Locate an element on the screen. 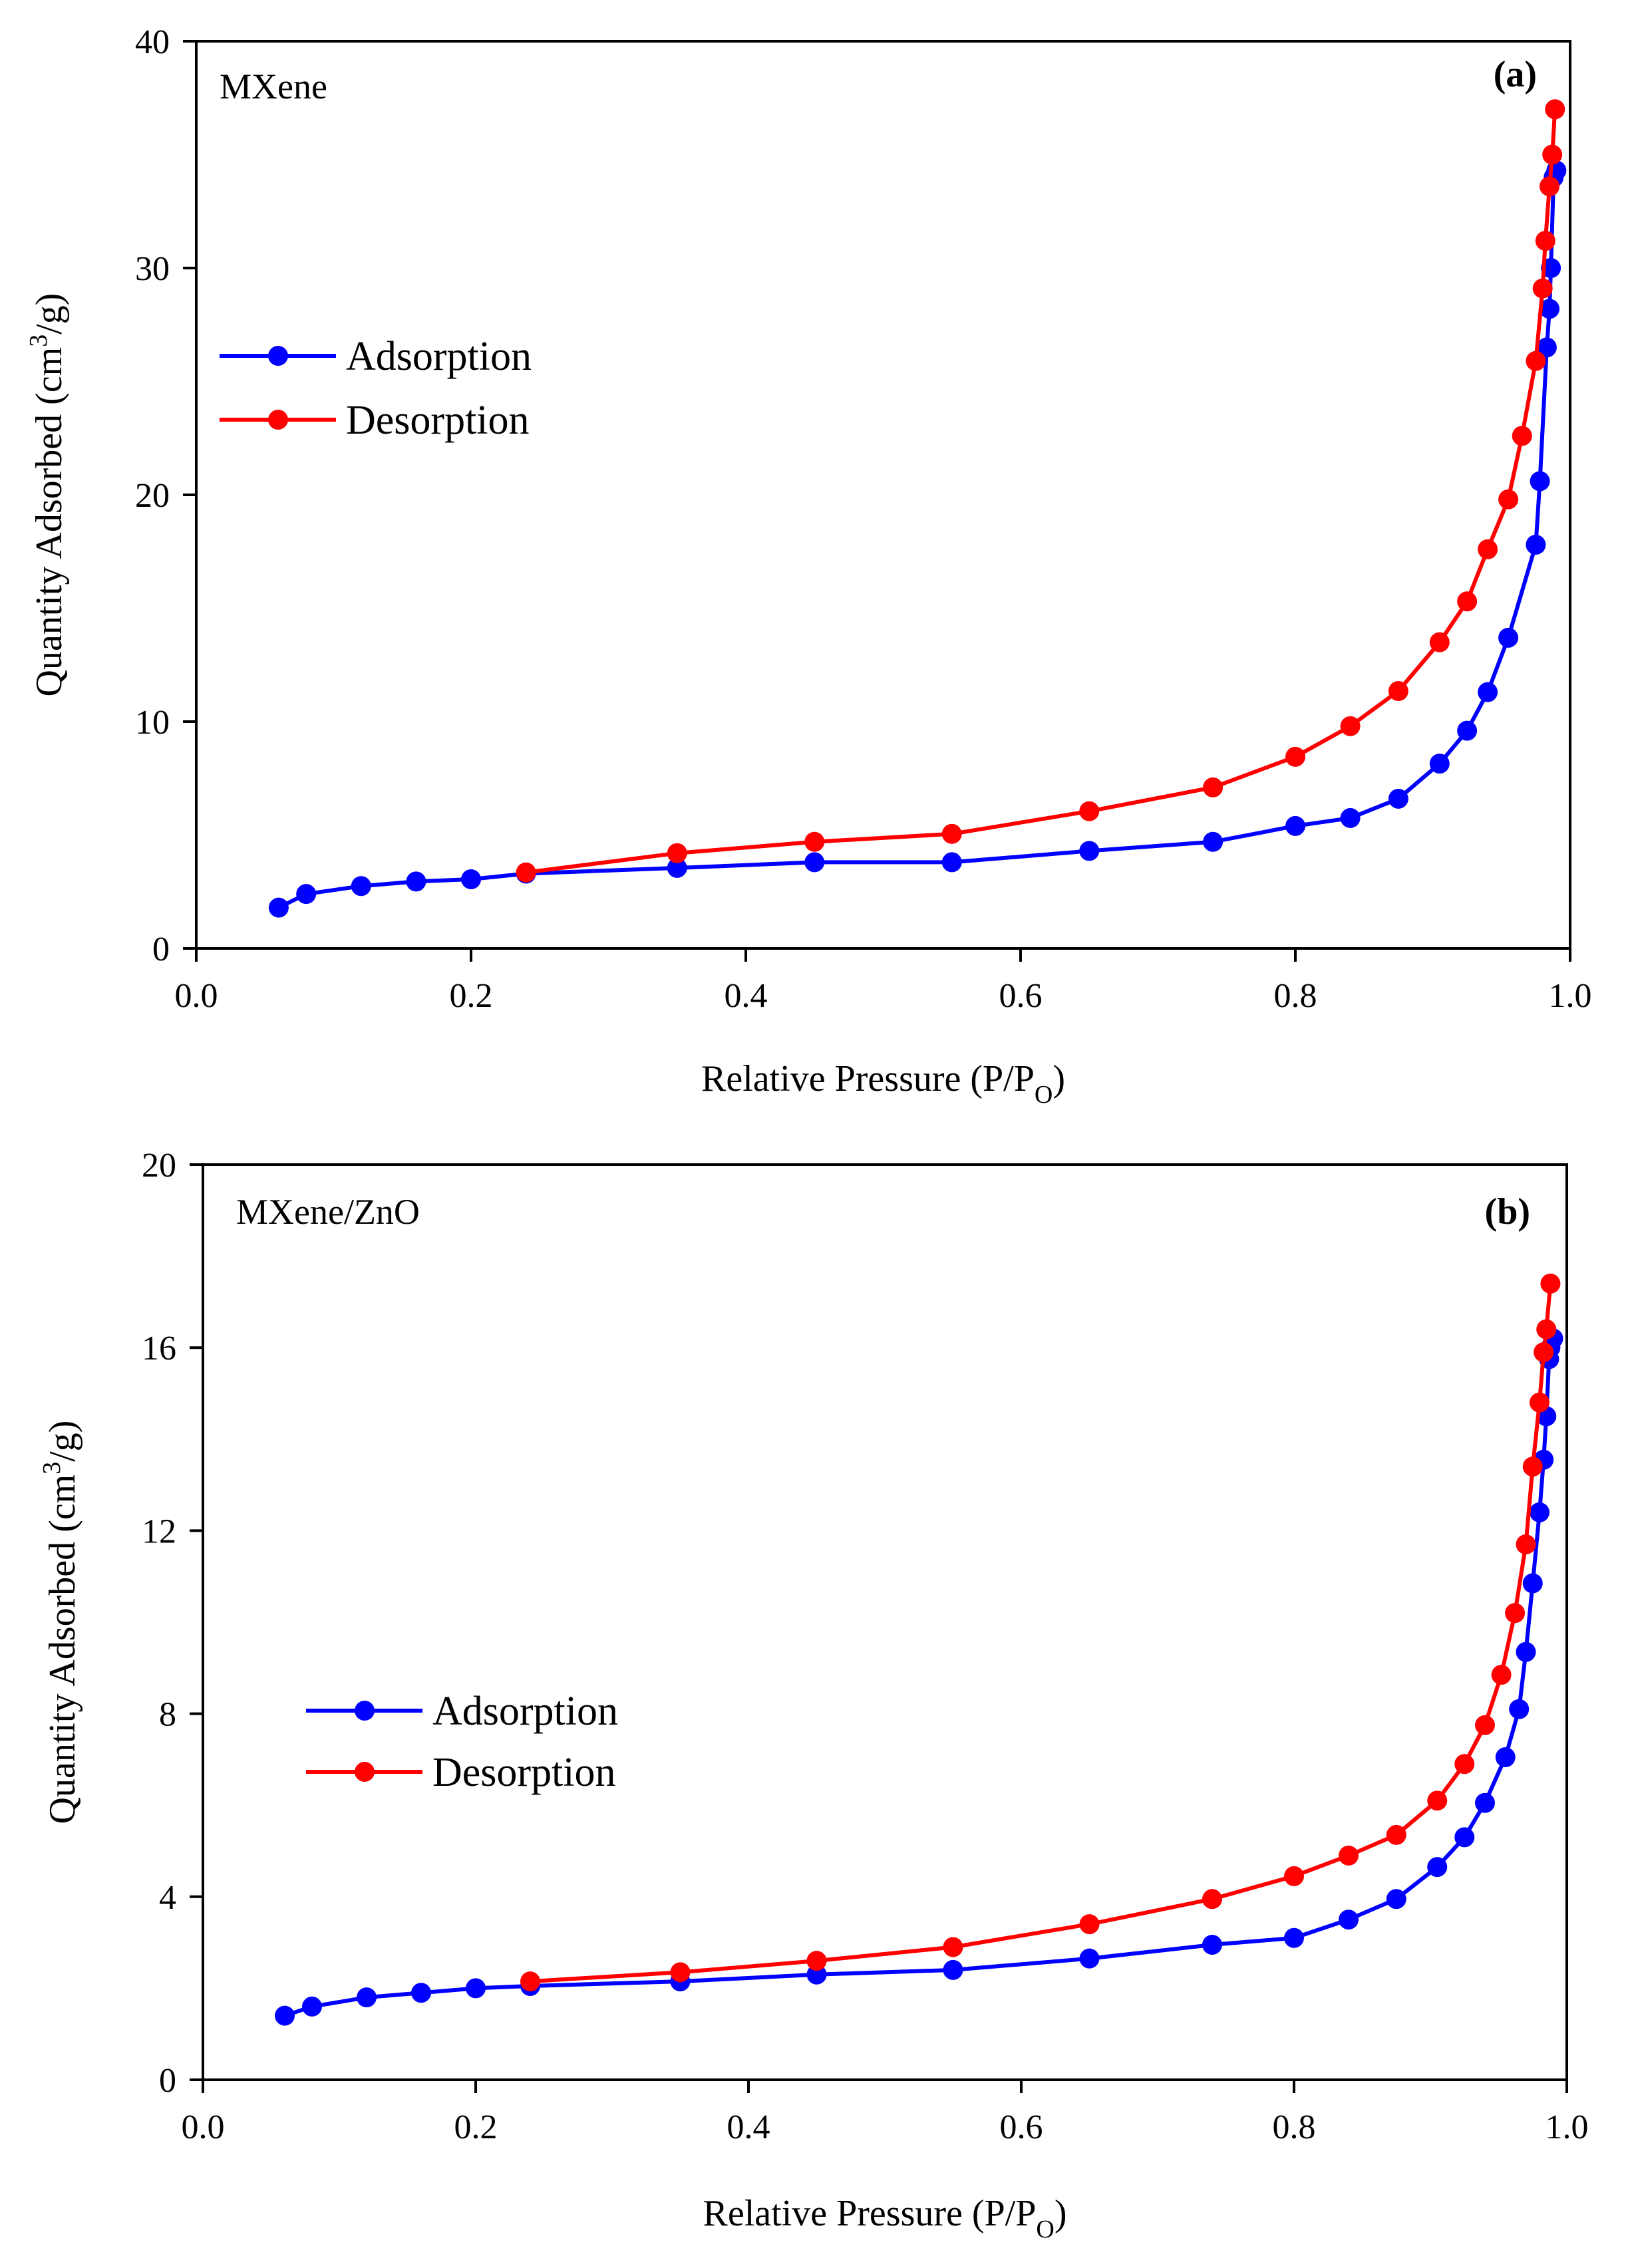 The width and height of the screenshot is (1630, 2268). y-tick-label: 40 is located at coordinates (152, 42).